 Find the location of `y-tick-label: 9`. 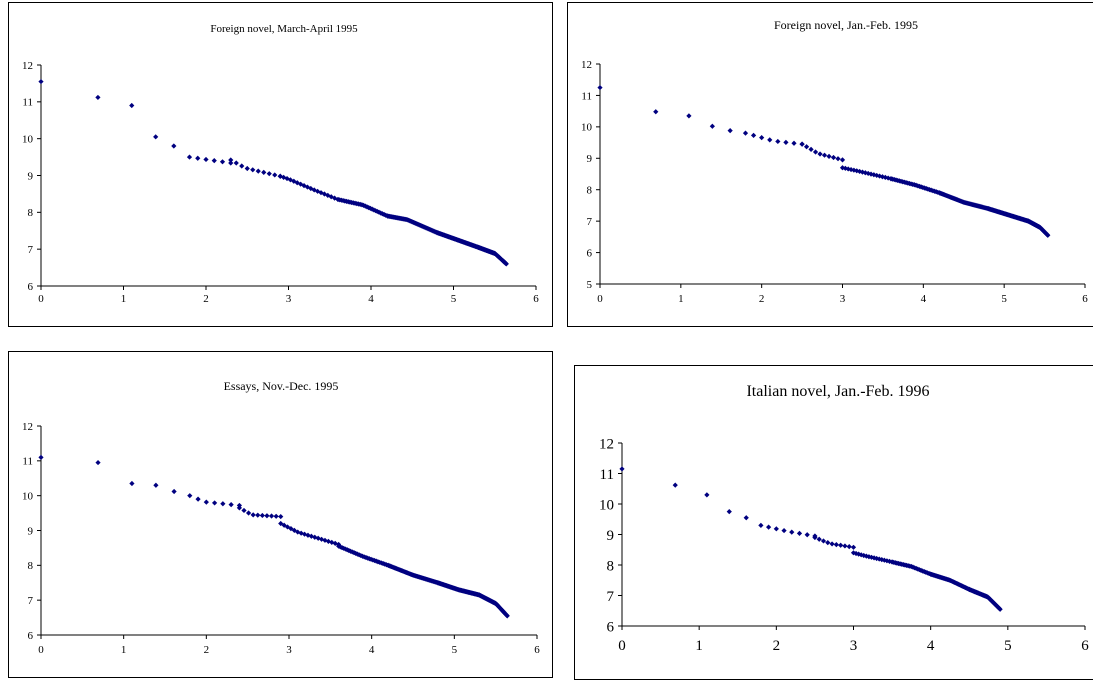

y-tick-label: 9 is located at coordinates (590, 159).